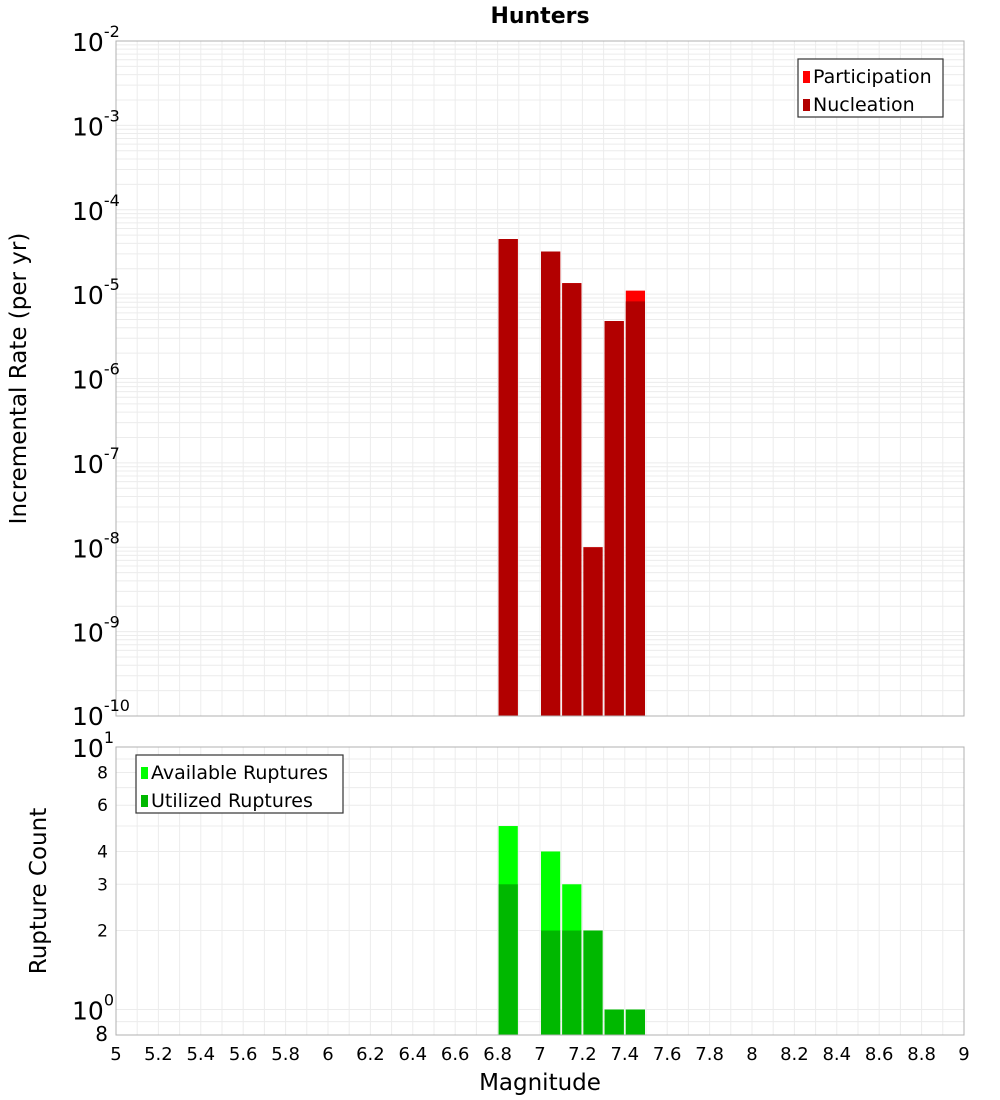 This screenshot has height=1100, width=1000. I want to click on y-tick-label: 10⁻², so click(96, 39).